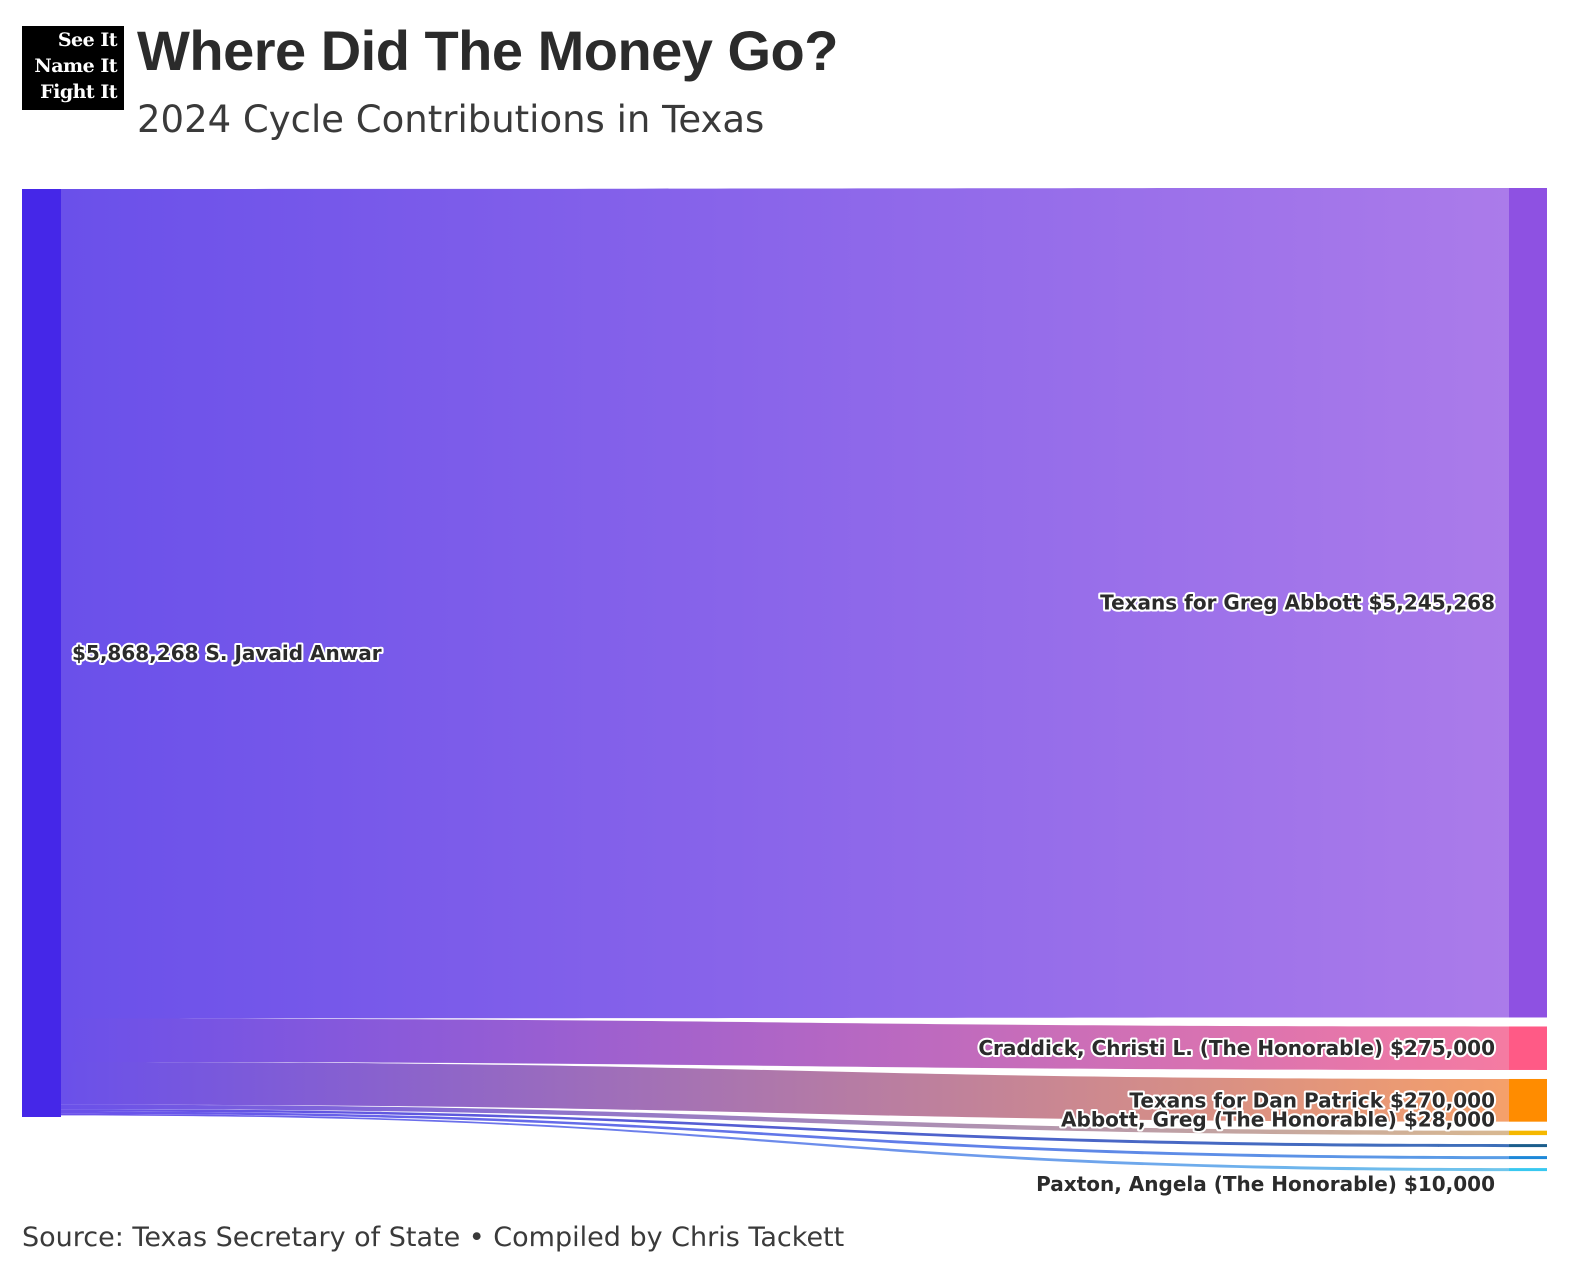  What do you see at coordinates (1265, 1184) in the screenshot?
I see `target-label: Paxton, Angela (The Honorable) $10,000` at bounding box center [1265, 1184].